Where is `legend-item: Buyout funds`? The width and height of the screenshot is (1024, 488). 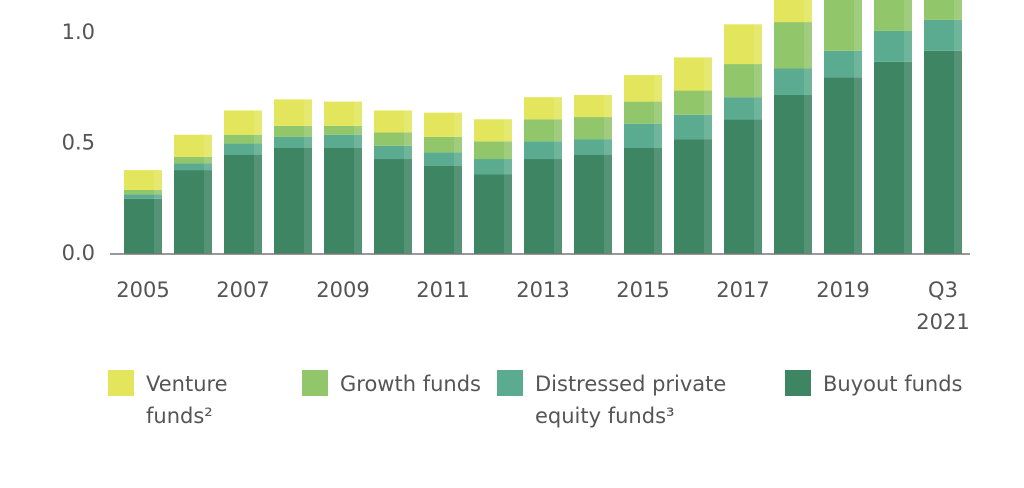 legend-item: Buyout funds is located at coordinates (879, 384).